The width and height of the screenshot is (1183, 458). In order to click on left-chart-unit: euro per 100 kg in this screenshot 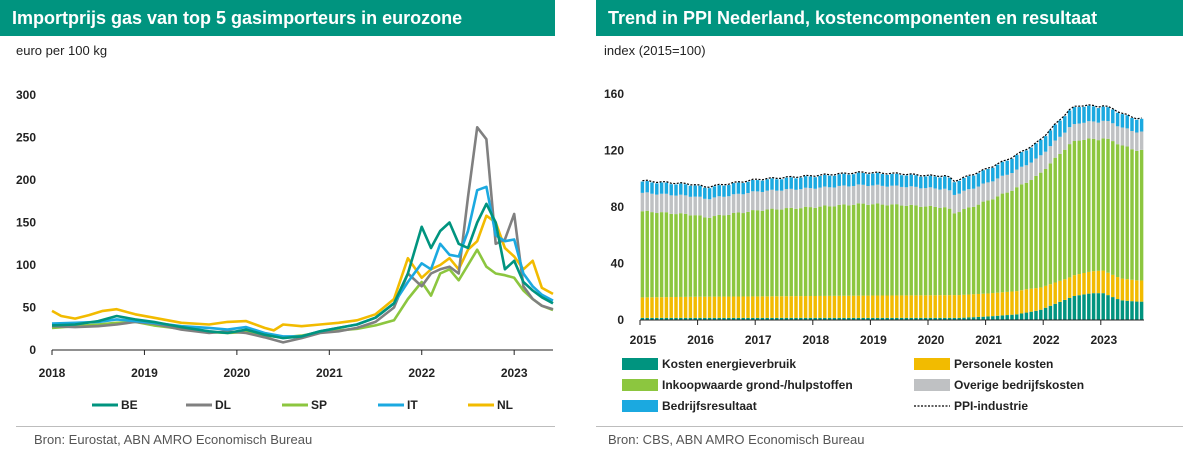, I will do `click(62, 50)`.